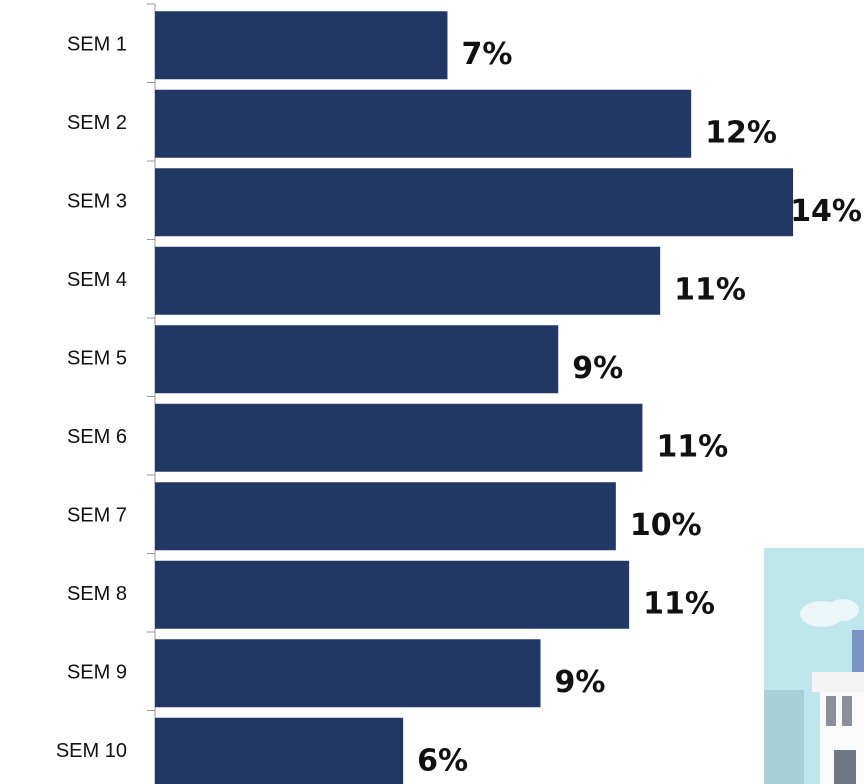 The image size is (864, 784). Describe the element at coordinates (486, 54) in the screenshot. I see `data-label: 7%` at that location.